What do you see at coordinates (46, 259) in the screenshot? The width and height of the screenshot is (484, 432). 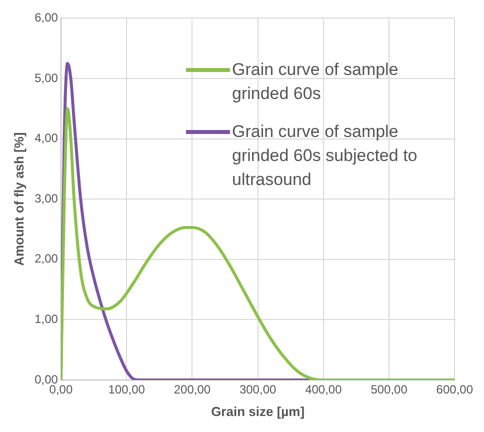 I see `y-tick-label: 2,00` at bounding box center [46, 259].